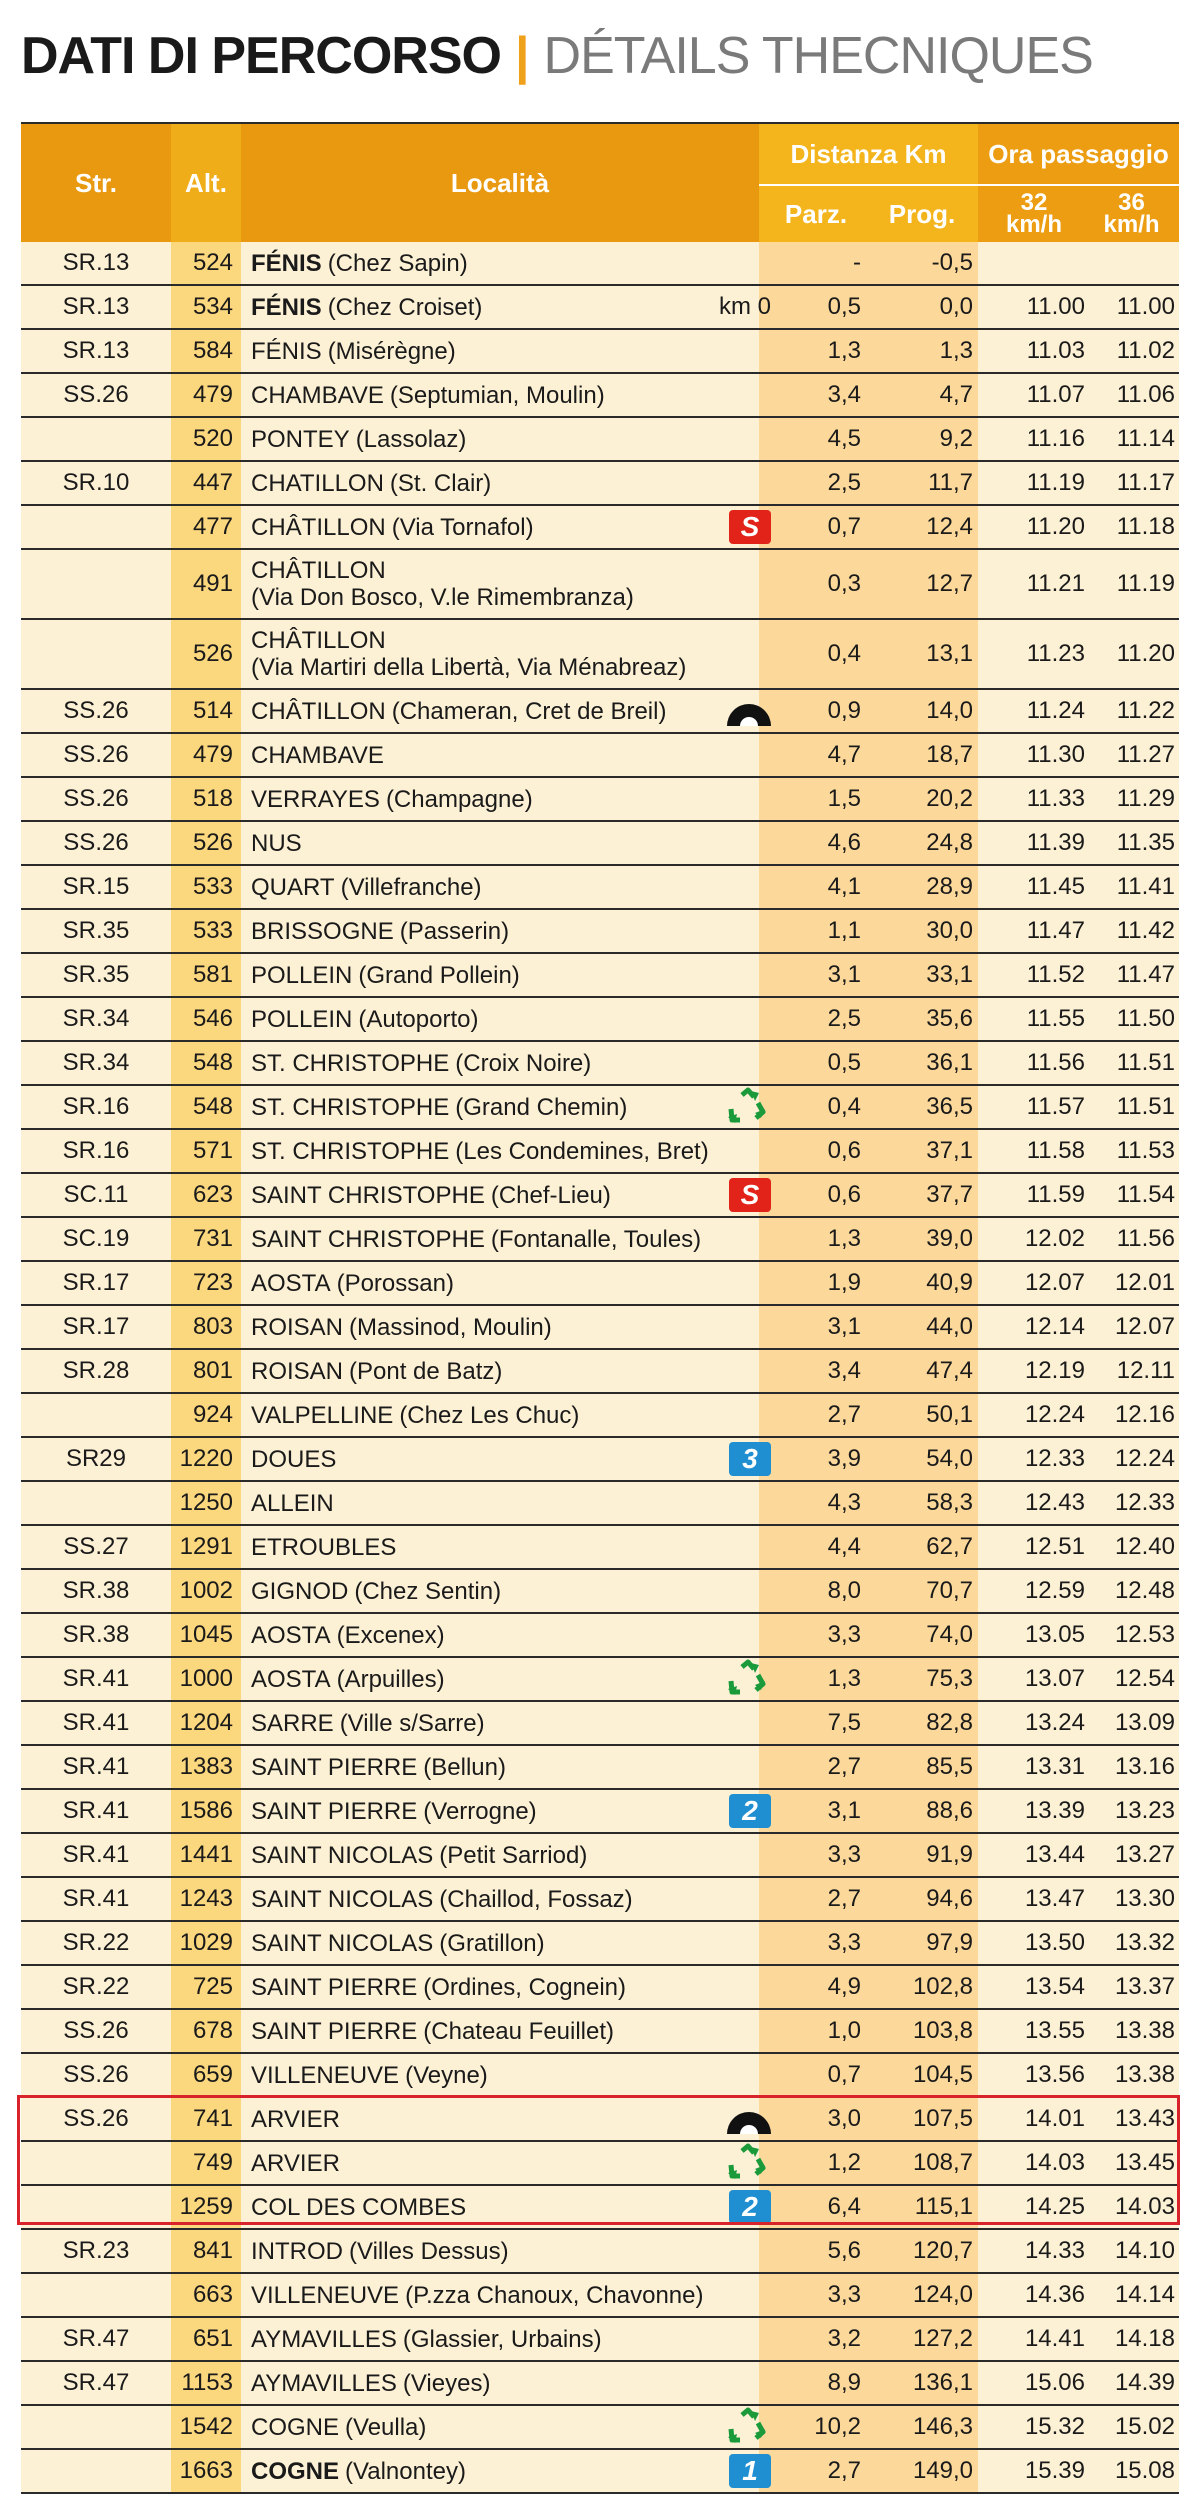 Image resolution: width=1200 pixels, height=2513 pixels. Describe the element at coordinates (295, 2427) in the screenshot. I see `locality-town: COGNE` at that location.